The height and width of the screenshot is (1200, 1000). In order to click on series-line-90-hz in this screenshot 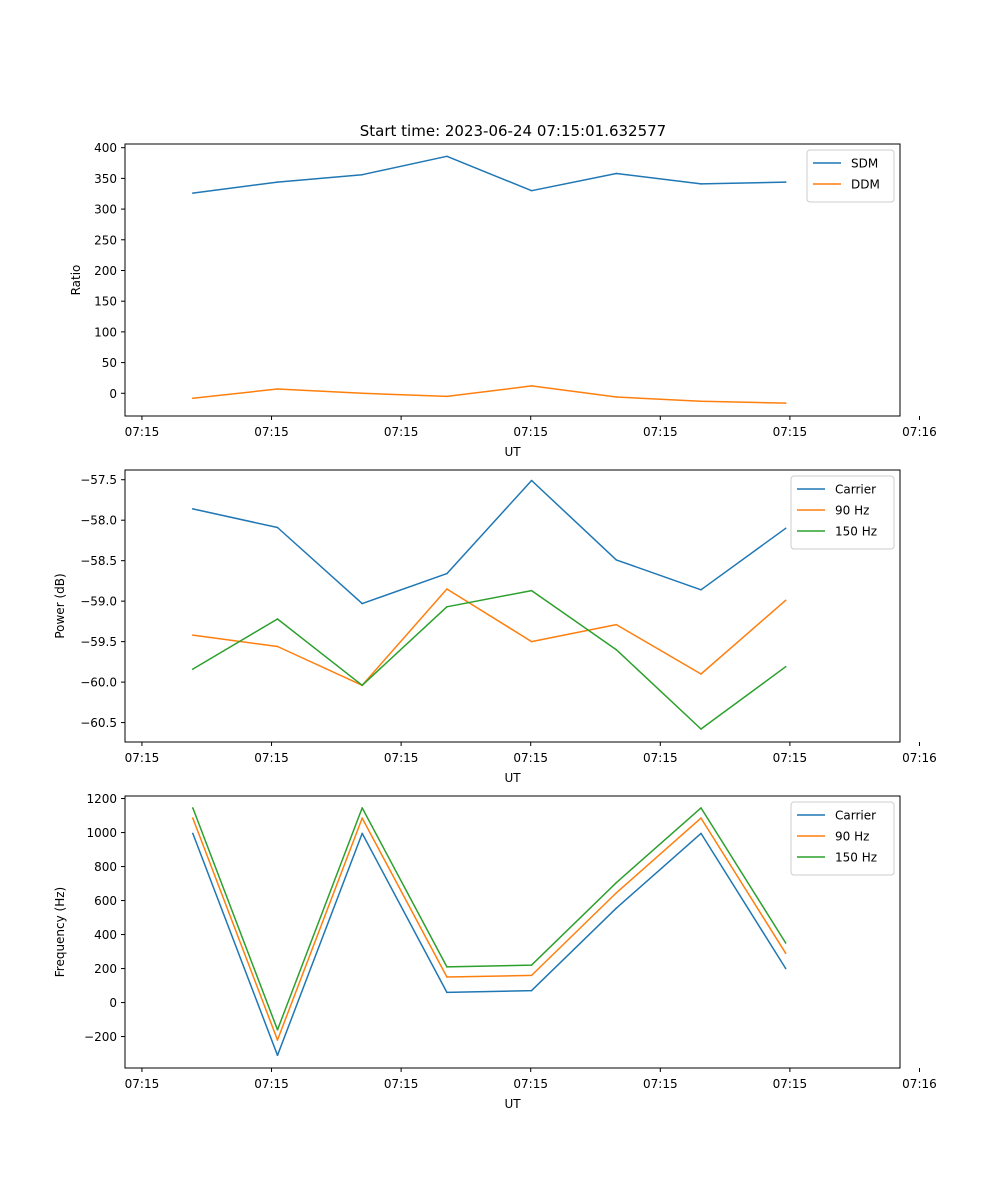, I will do `click(489, 929)`.